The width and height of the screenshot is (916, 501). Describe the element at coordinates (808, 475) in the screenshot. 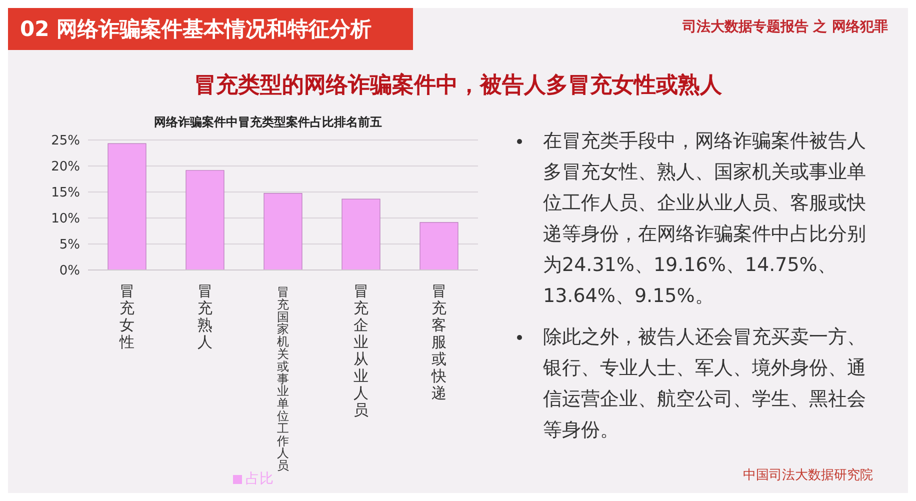

I see `text: 中国司法大数据研究院` at that location.